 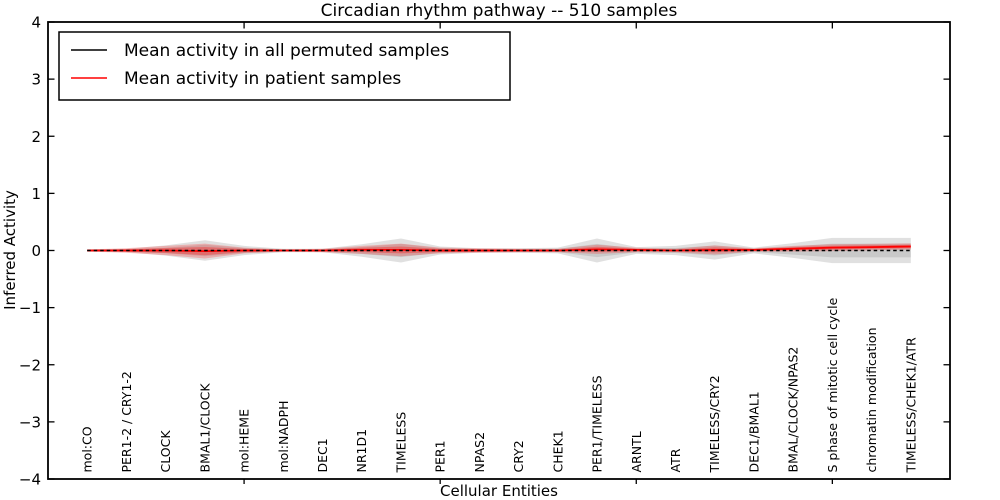 What do you see at coordinates (36, 194) in the screenshot?
I see `y-tick-label: 1` at bounding box center [36, 194].